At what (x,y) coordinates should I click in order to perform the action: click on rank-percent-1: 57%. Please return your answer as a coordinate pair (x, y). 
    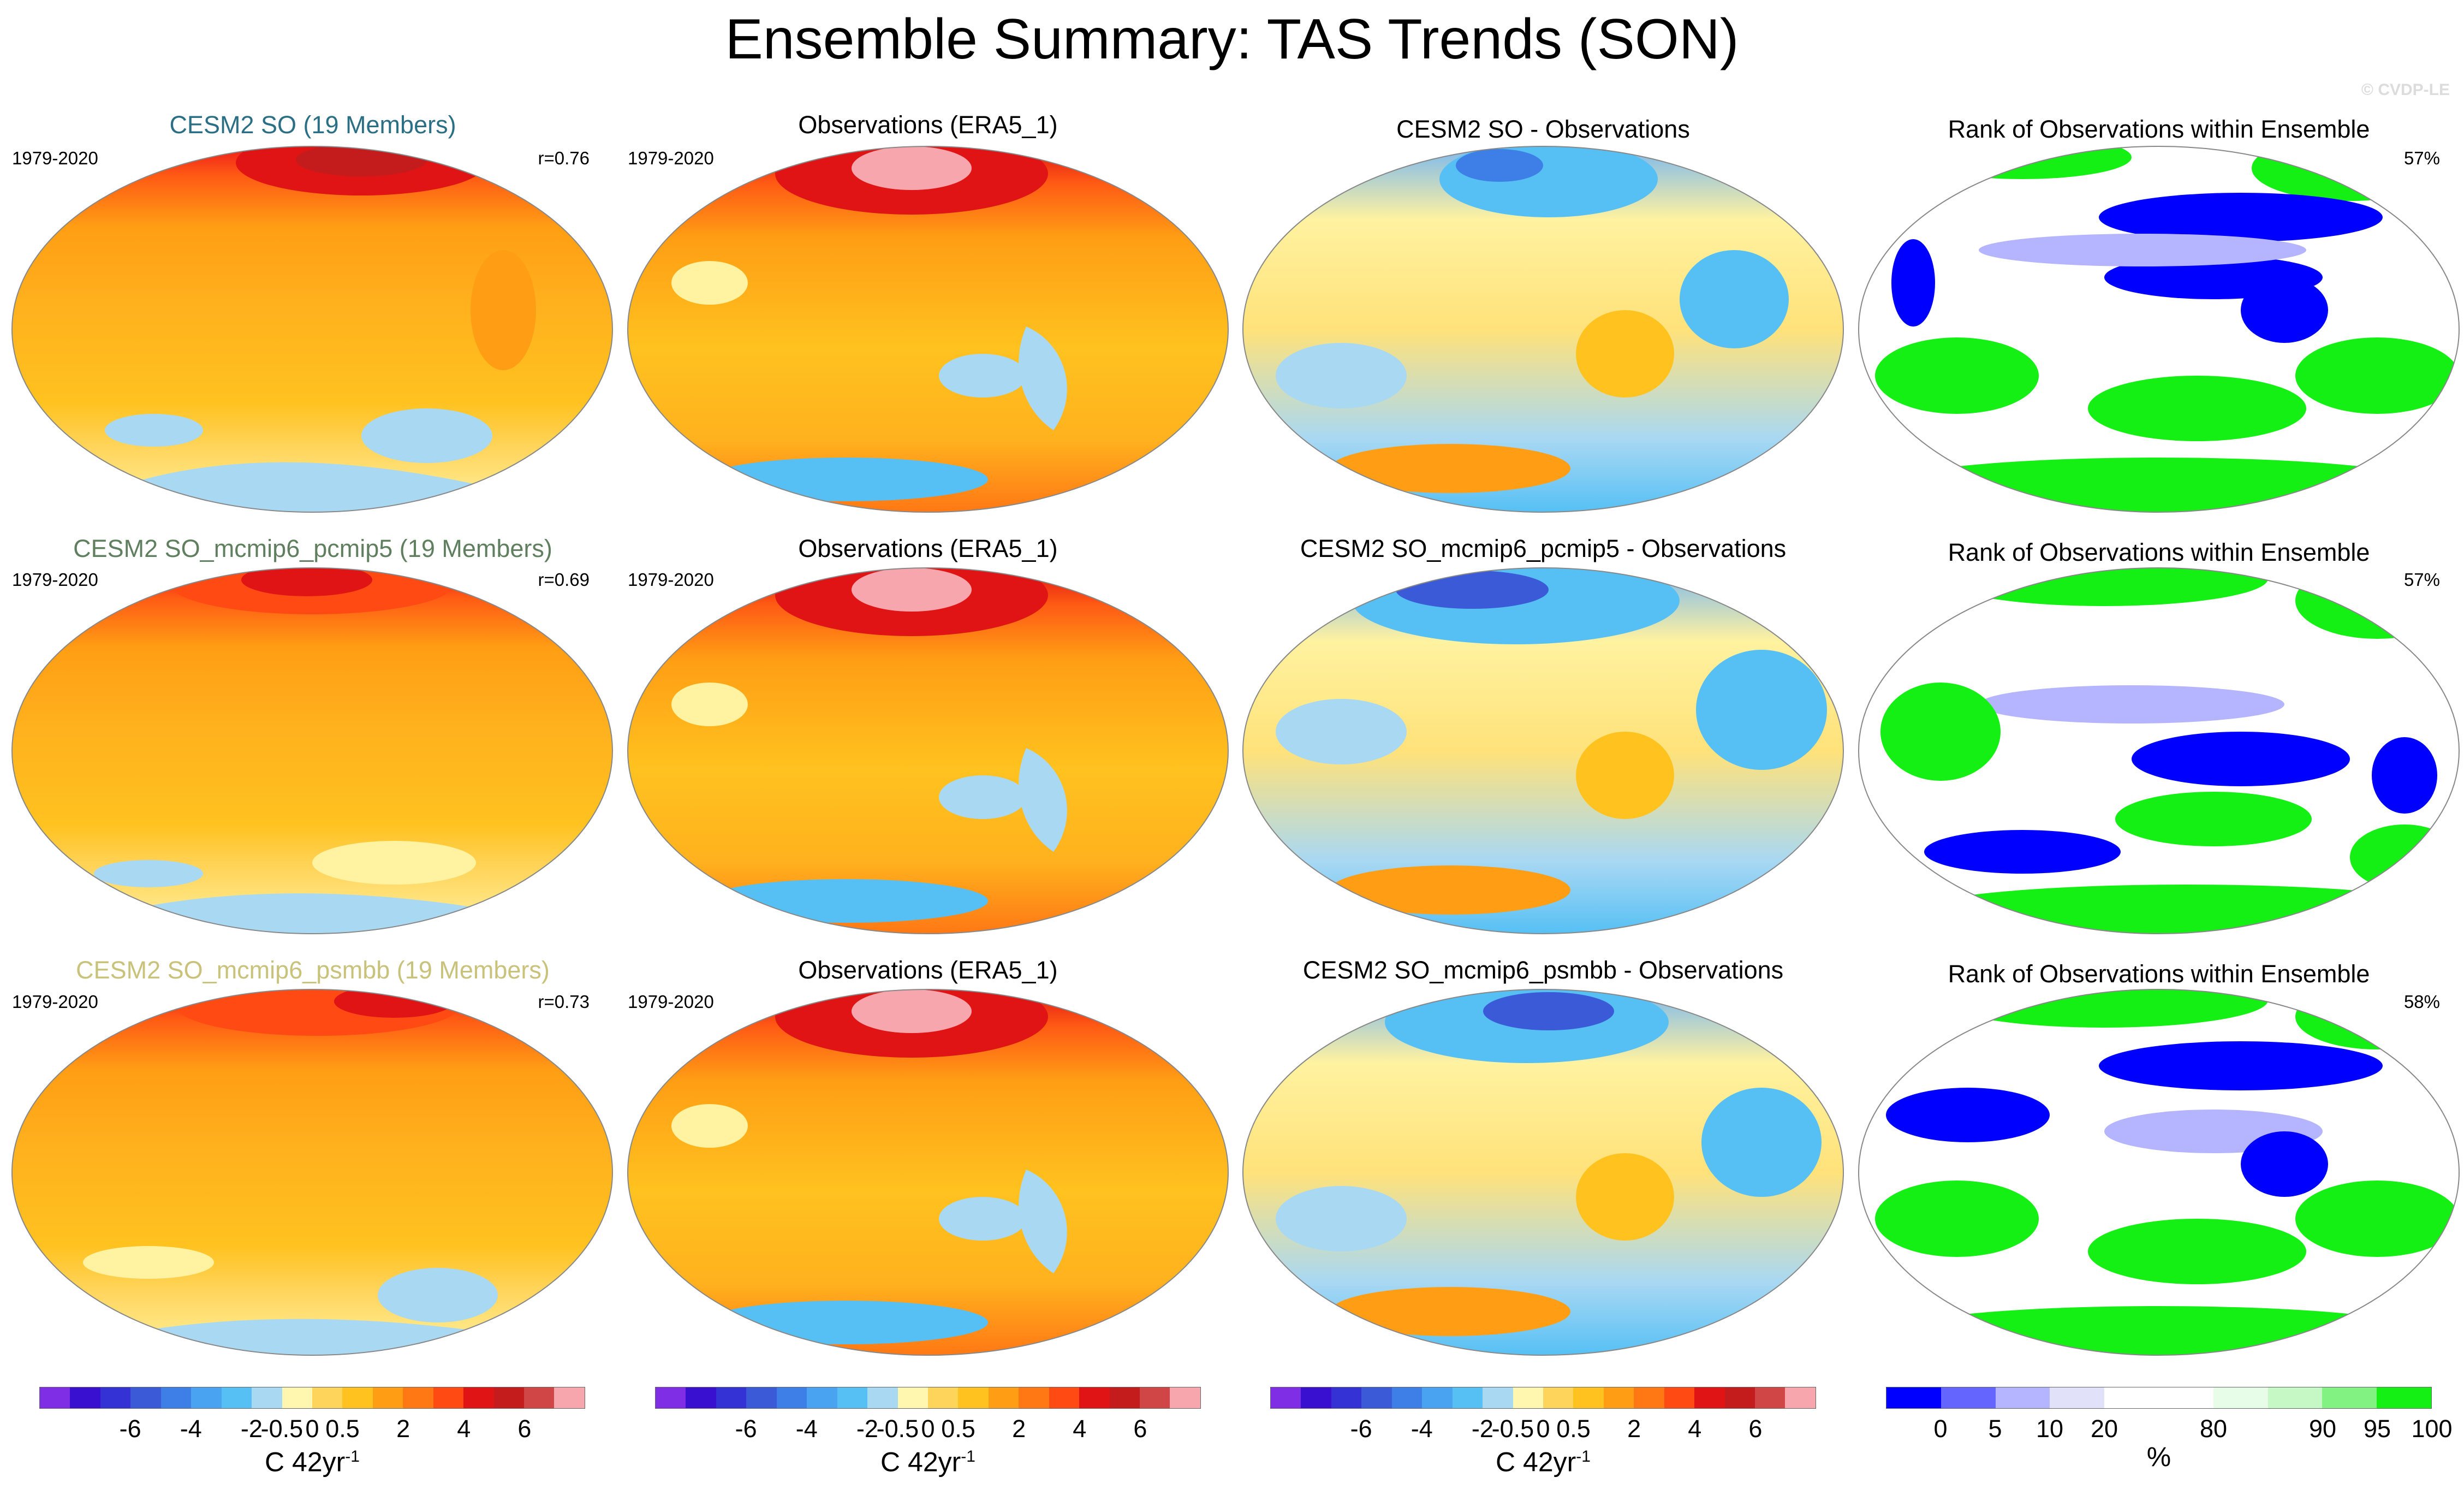
    Looking at the image, I should click on (2421, 158).